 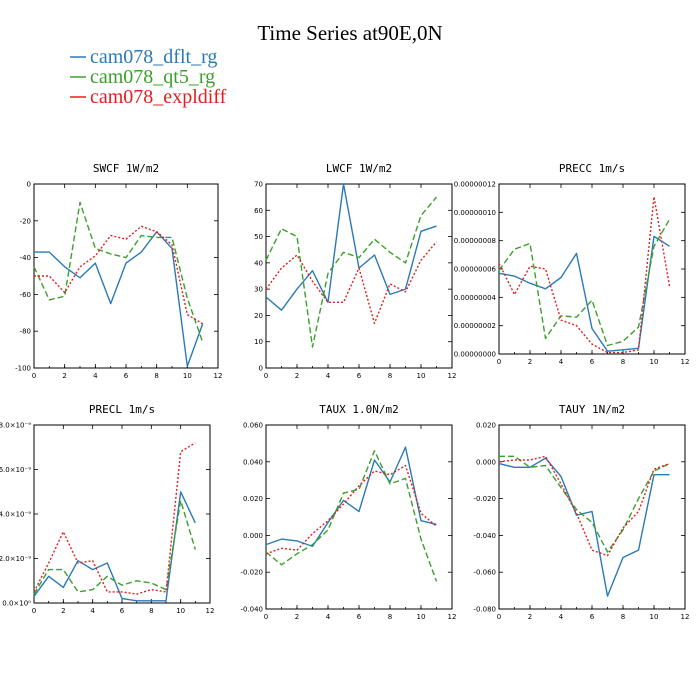 I want to click on legend-item-3: cam078_expldiff, so click(x=148, y=97).